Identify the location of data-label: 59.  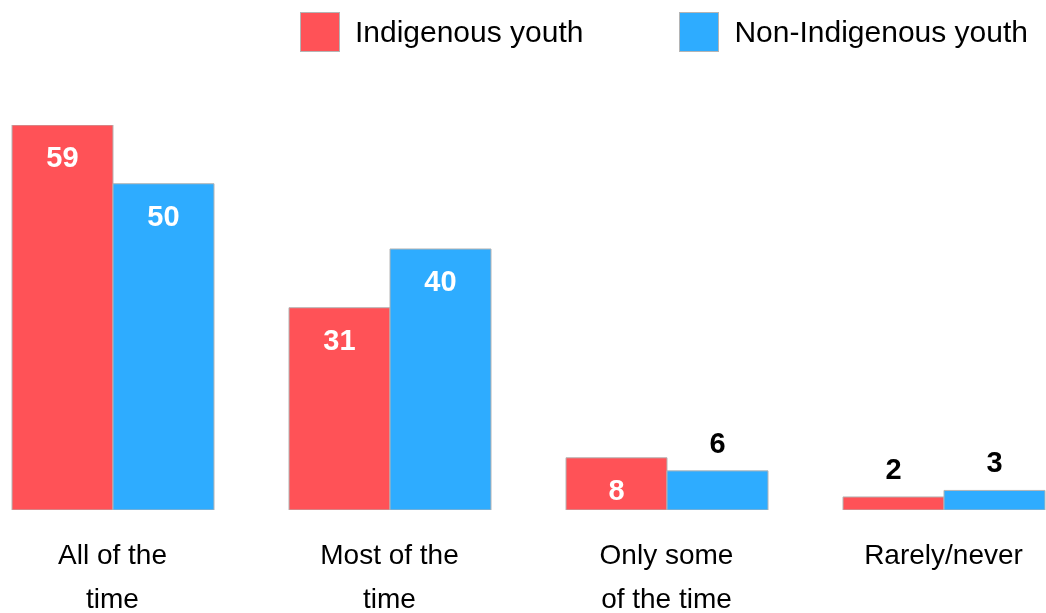
(62, 157).